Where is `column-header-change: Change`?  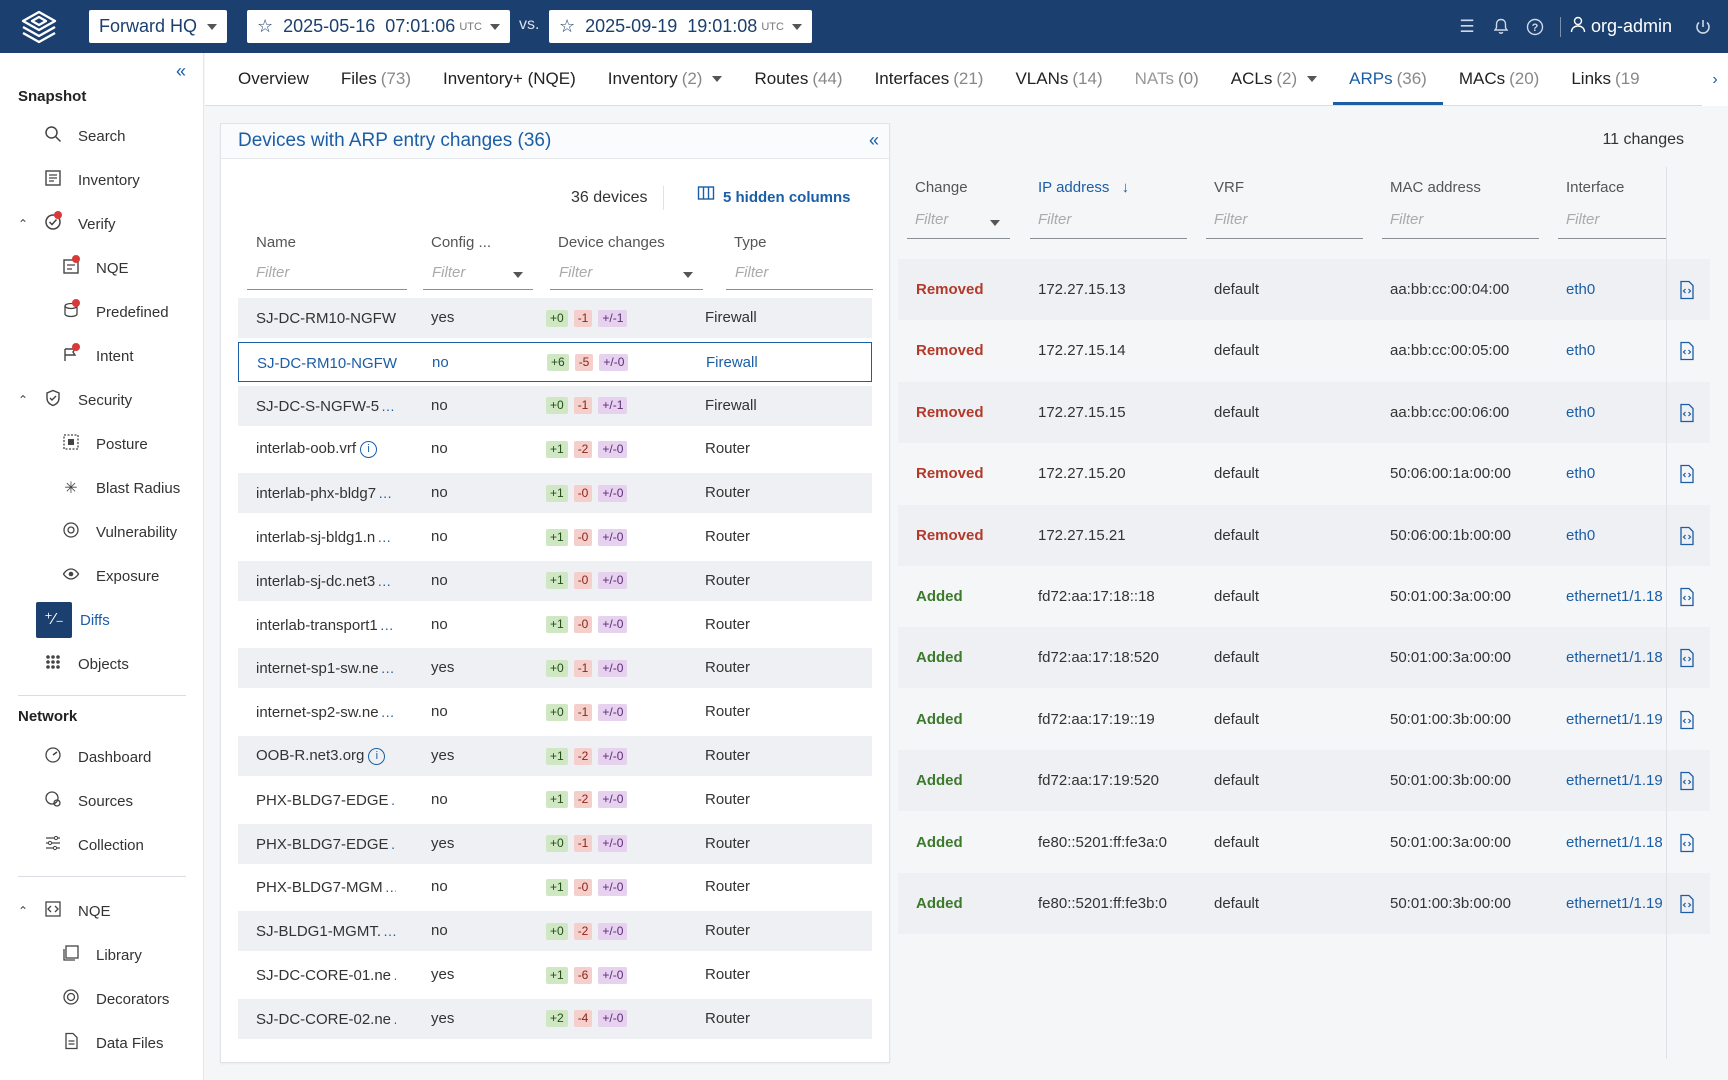
column-header-change: Change is located at coordinates (941, 187).